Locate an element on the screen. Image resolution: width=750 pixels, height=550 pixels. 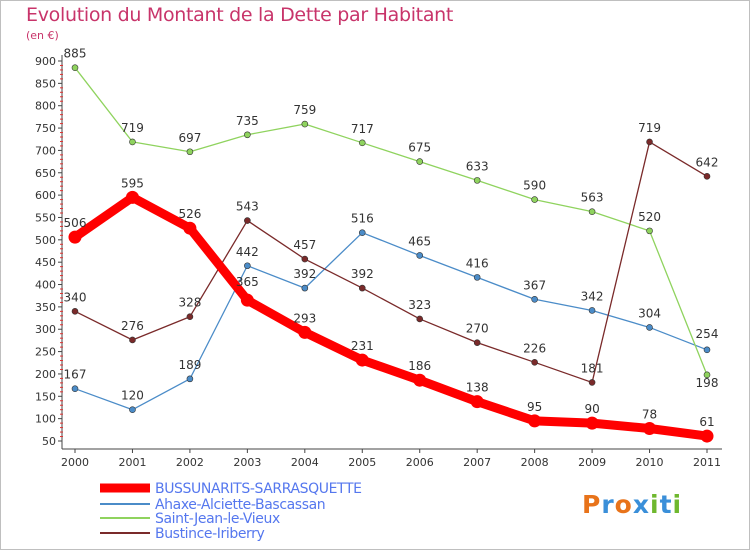
data-label: 78 is located at coordinates (649, 414).